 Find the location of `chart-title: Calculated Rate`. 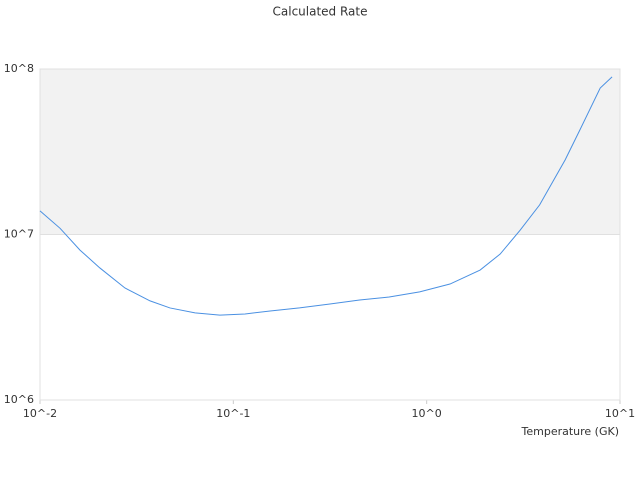

chart-title: Calculated Rate is located at coordinates (320, 12).